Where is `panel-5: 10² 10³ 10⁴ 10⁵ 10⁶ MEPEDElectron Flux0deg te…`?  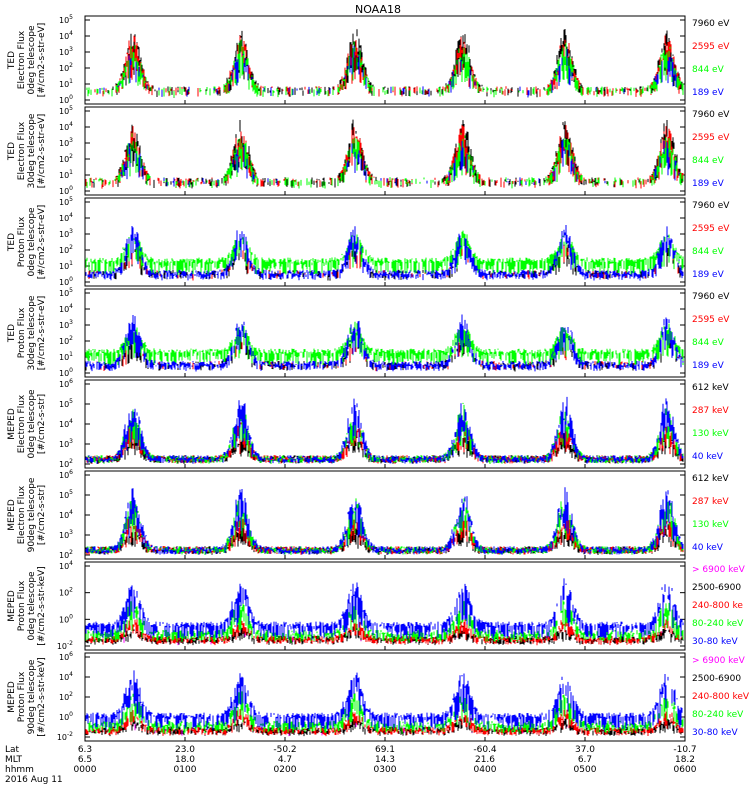
panel-5: 10² 10³ 10⁴ 10⁵ 10⁶ MEPEDElectron Flux0deg te… is located at coordinates (368, 423).